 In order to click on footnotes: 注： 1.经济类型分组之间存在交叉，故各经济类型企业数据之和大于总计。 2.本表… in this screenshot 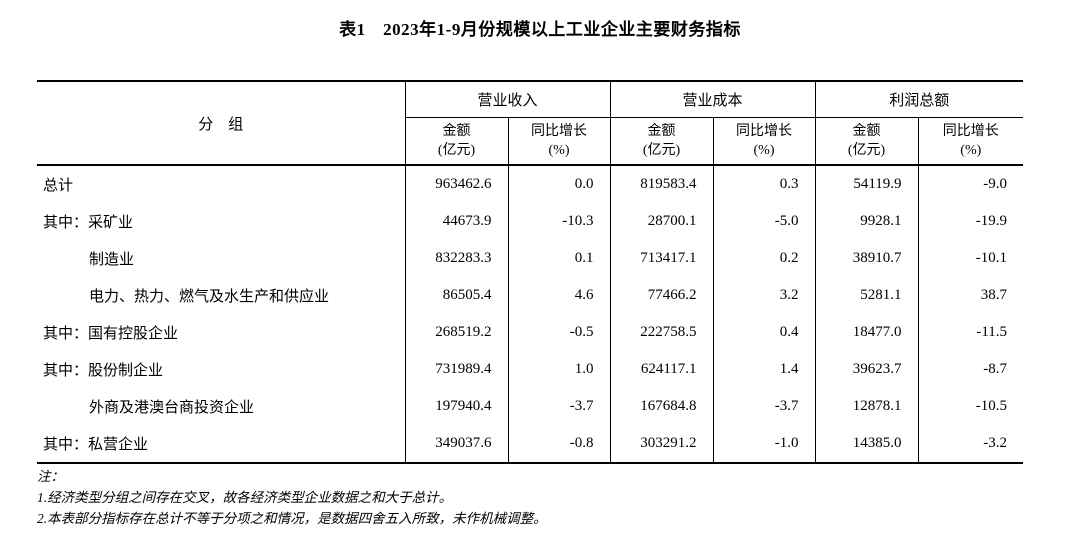, I will do `click(532, 497)`.